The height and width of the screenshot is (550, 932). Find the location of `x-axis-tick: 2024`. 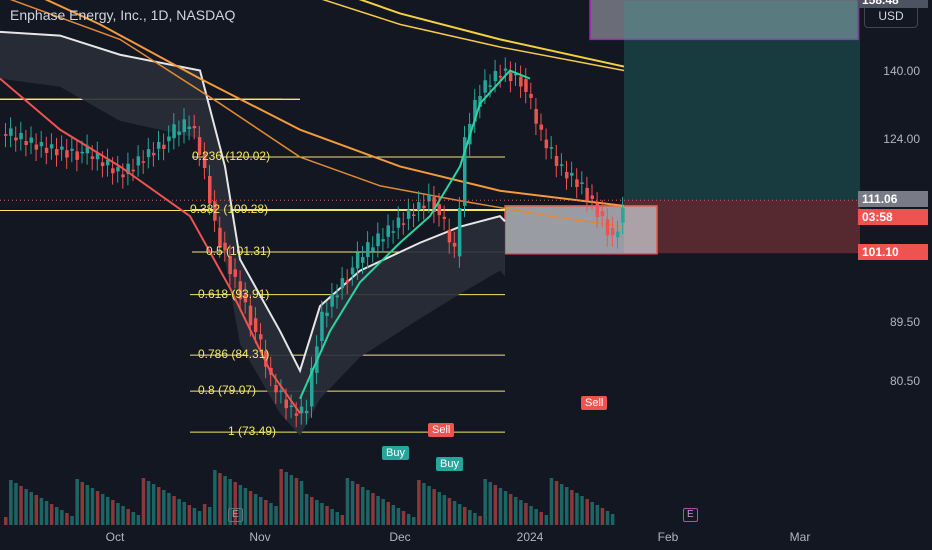

x-axis-tick: 2024 is located at coordinates (530, 537).